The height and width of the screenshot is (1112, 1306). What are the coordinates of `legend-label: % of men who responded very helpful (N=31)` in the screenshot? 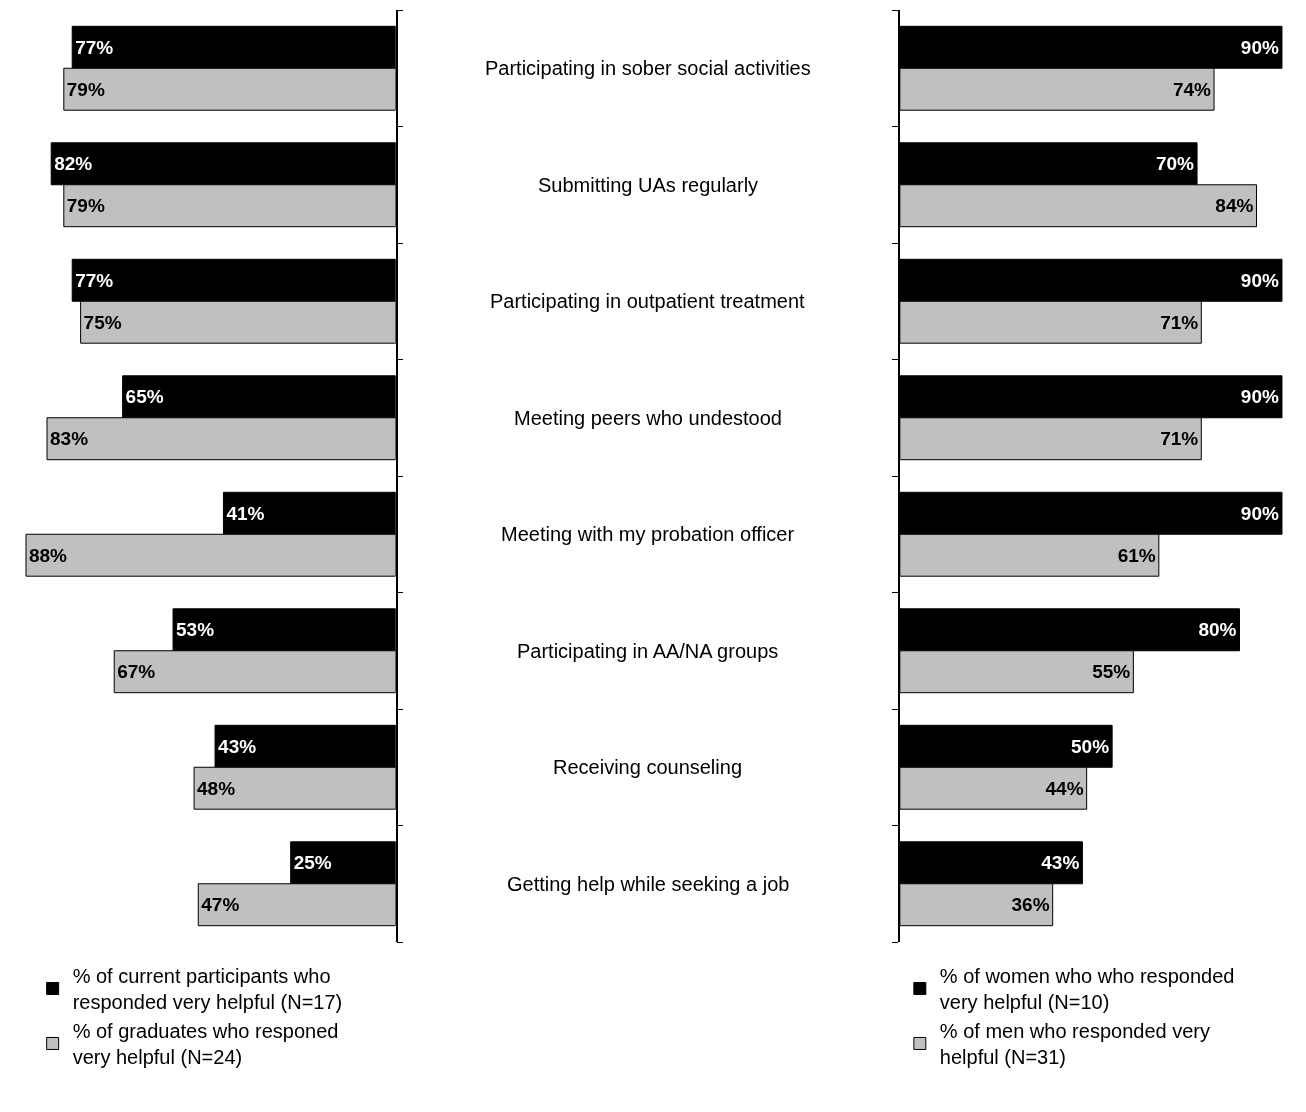 It's located at (1074, 1044).